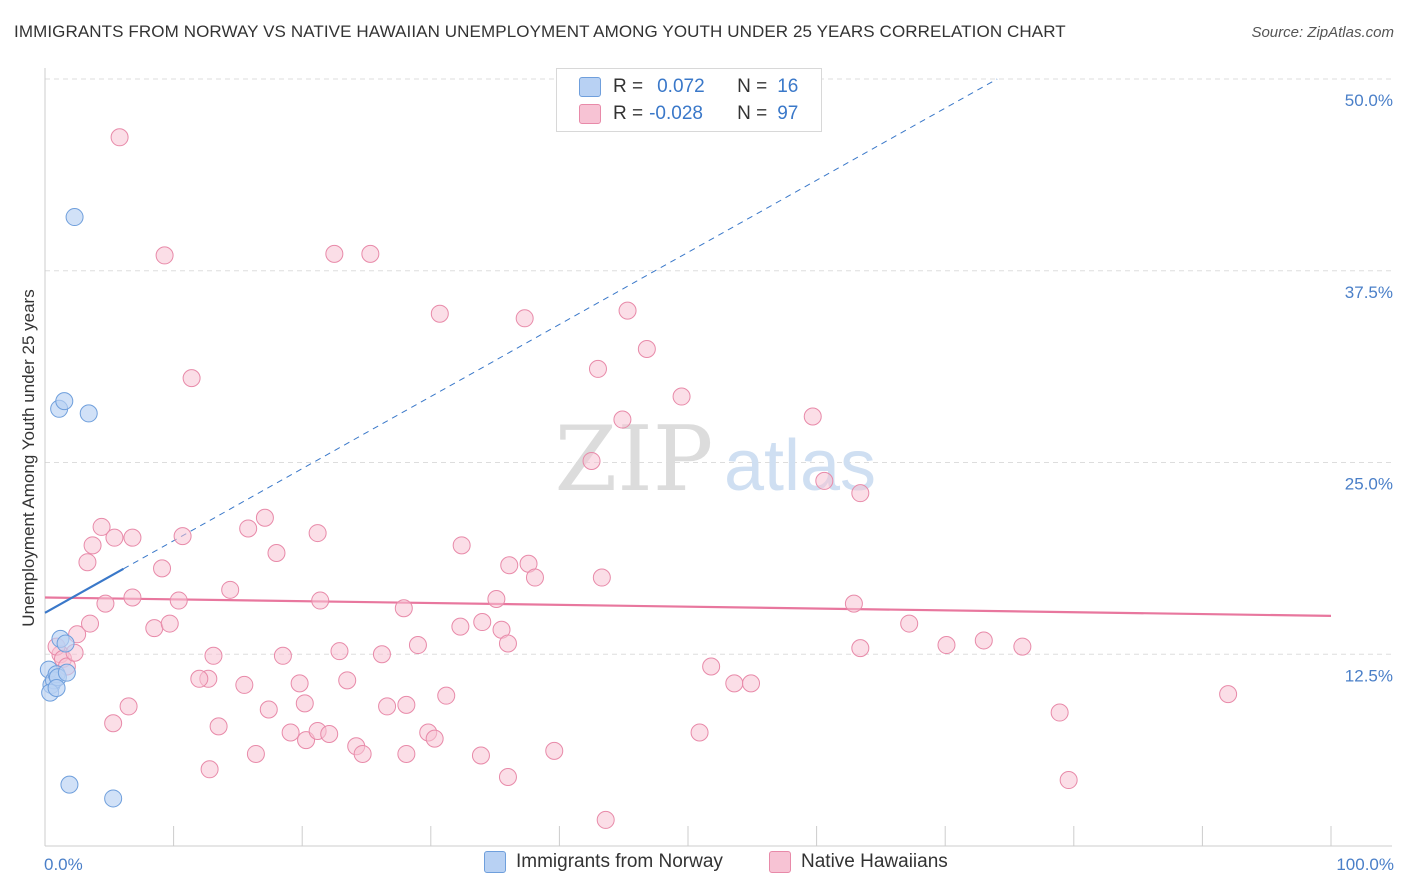  Describe the element at coordinates (1369, 100) in the screenshot. I see `y-tick-label: 50.0%` at that location.